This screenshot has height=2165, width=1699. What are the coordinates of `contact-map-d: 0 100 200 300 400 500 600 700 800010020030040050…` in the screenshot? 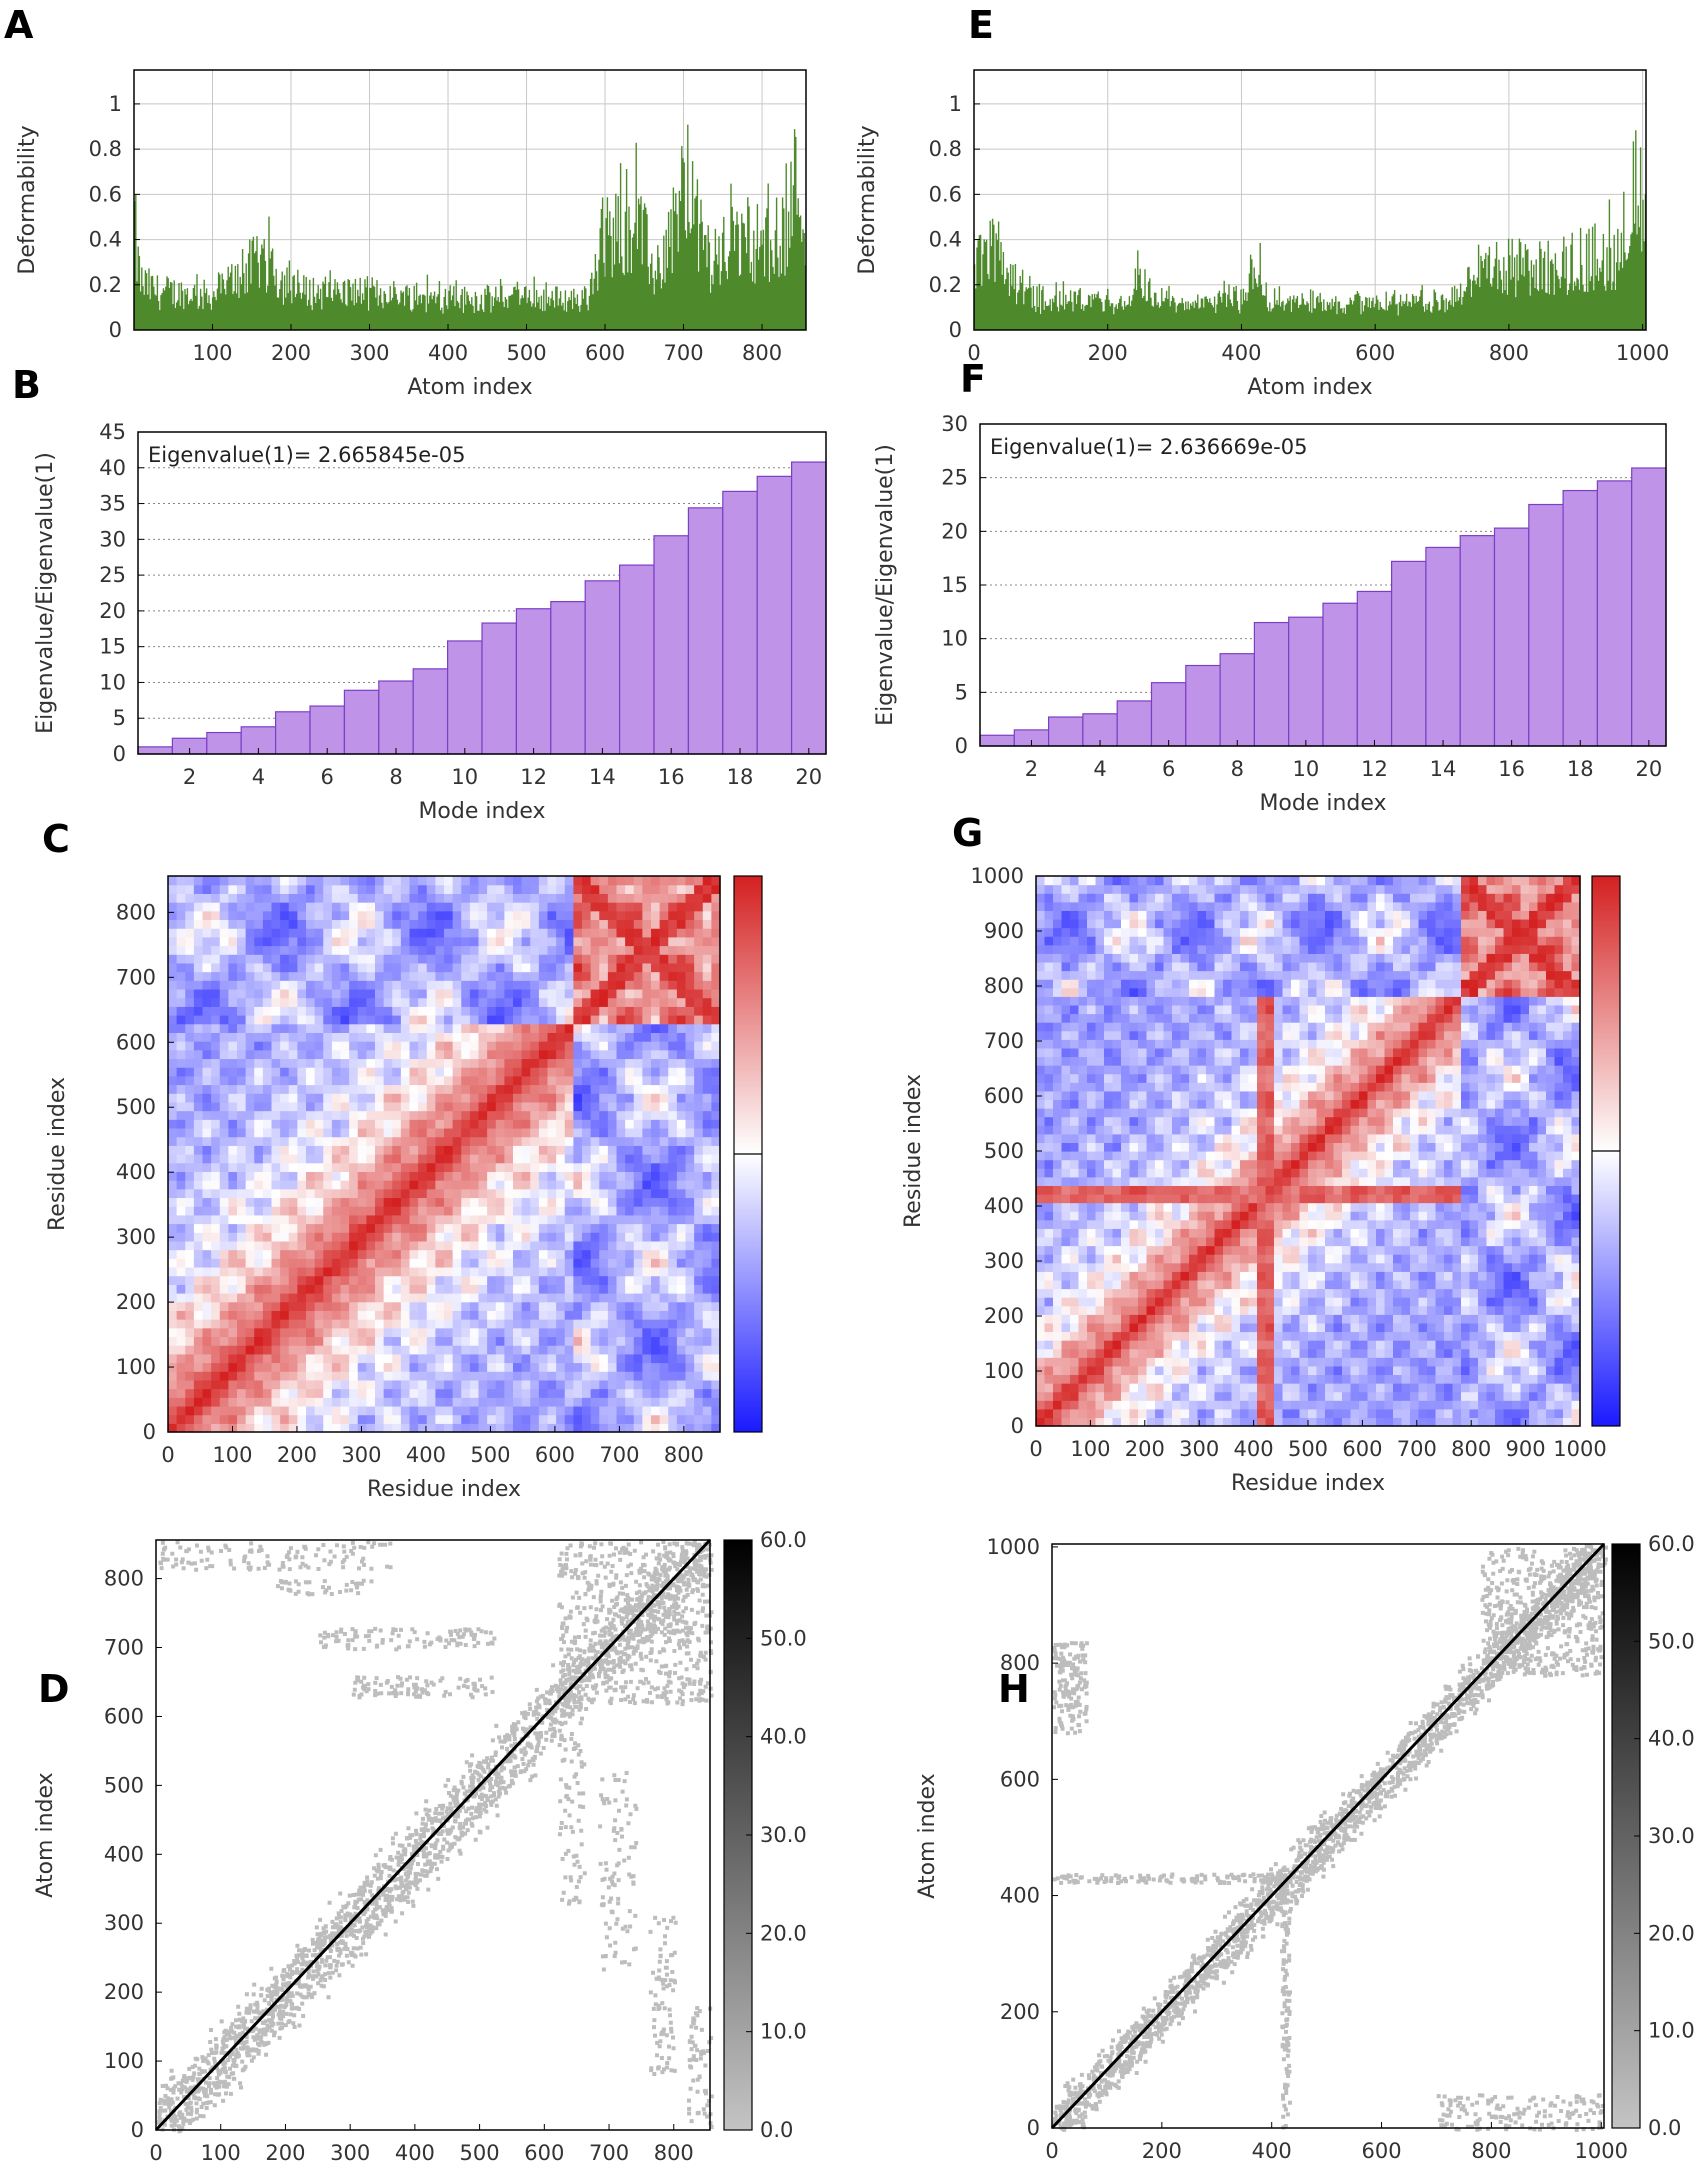 It's located at (420, 1846).